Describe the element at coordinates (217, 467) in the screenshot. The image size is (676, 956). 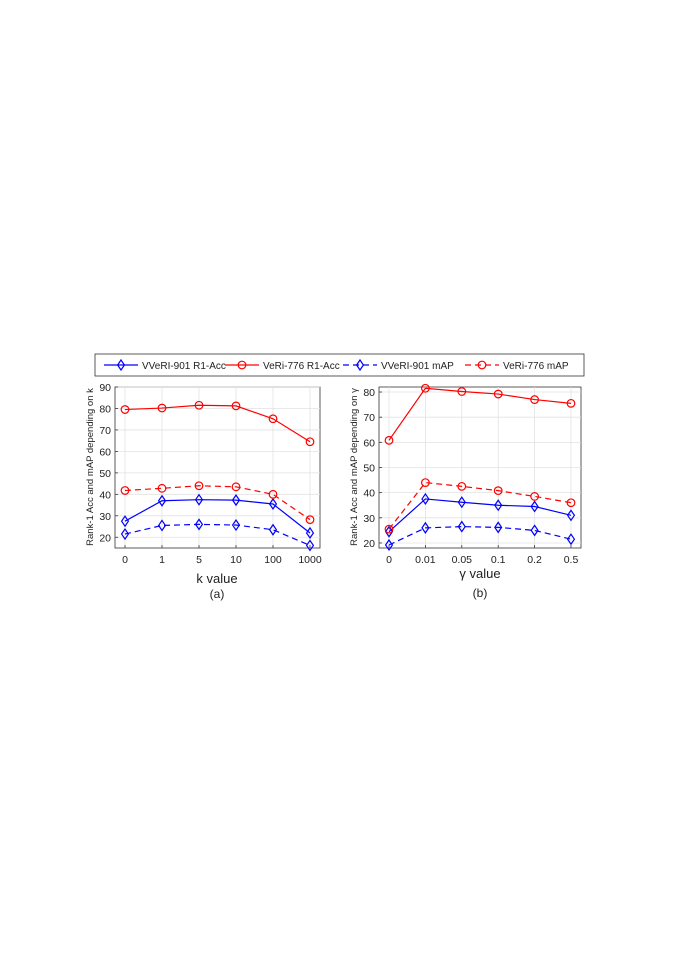
I see `plot-area-a` at that location.